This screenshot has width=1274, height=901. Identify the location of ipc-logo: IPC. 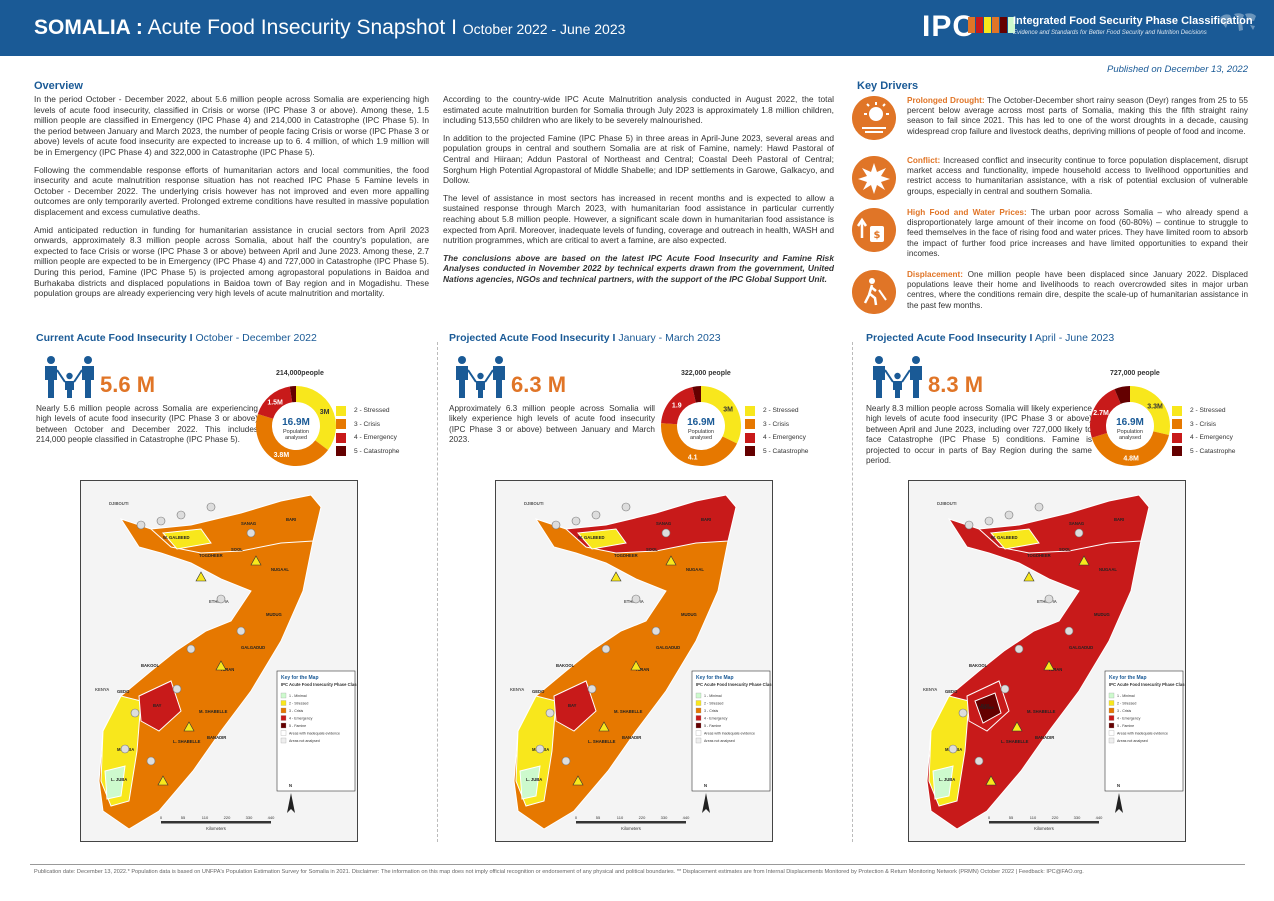
(949, 26).